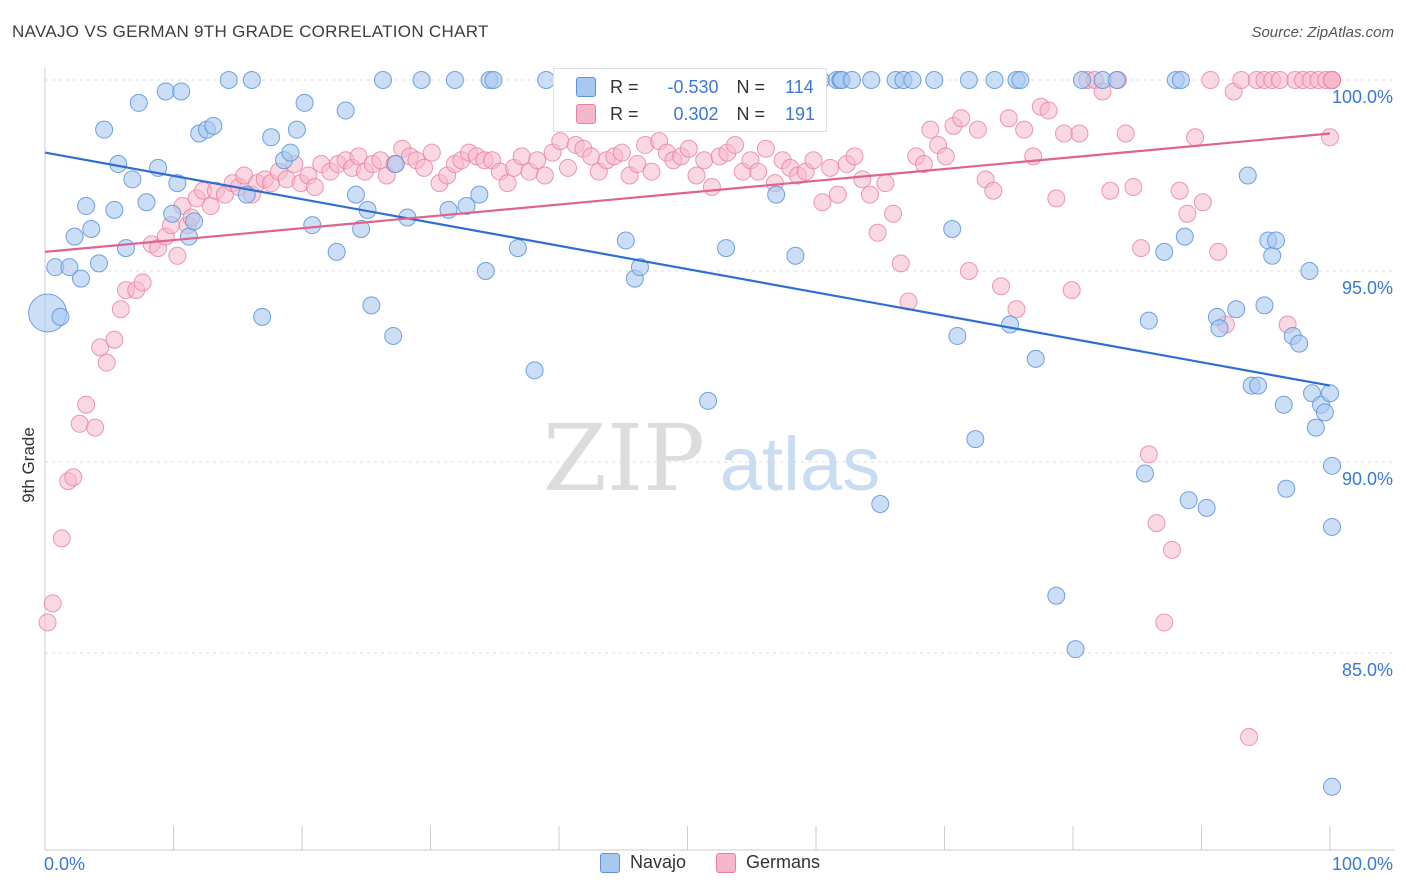  Describe the element at coordinates (28, 465) in the screenshot. I see `y-axis-label: 9th Grade` at that location.